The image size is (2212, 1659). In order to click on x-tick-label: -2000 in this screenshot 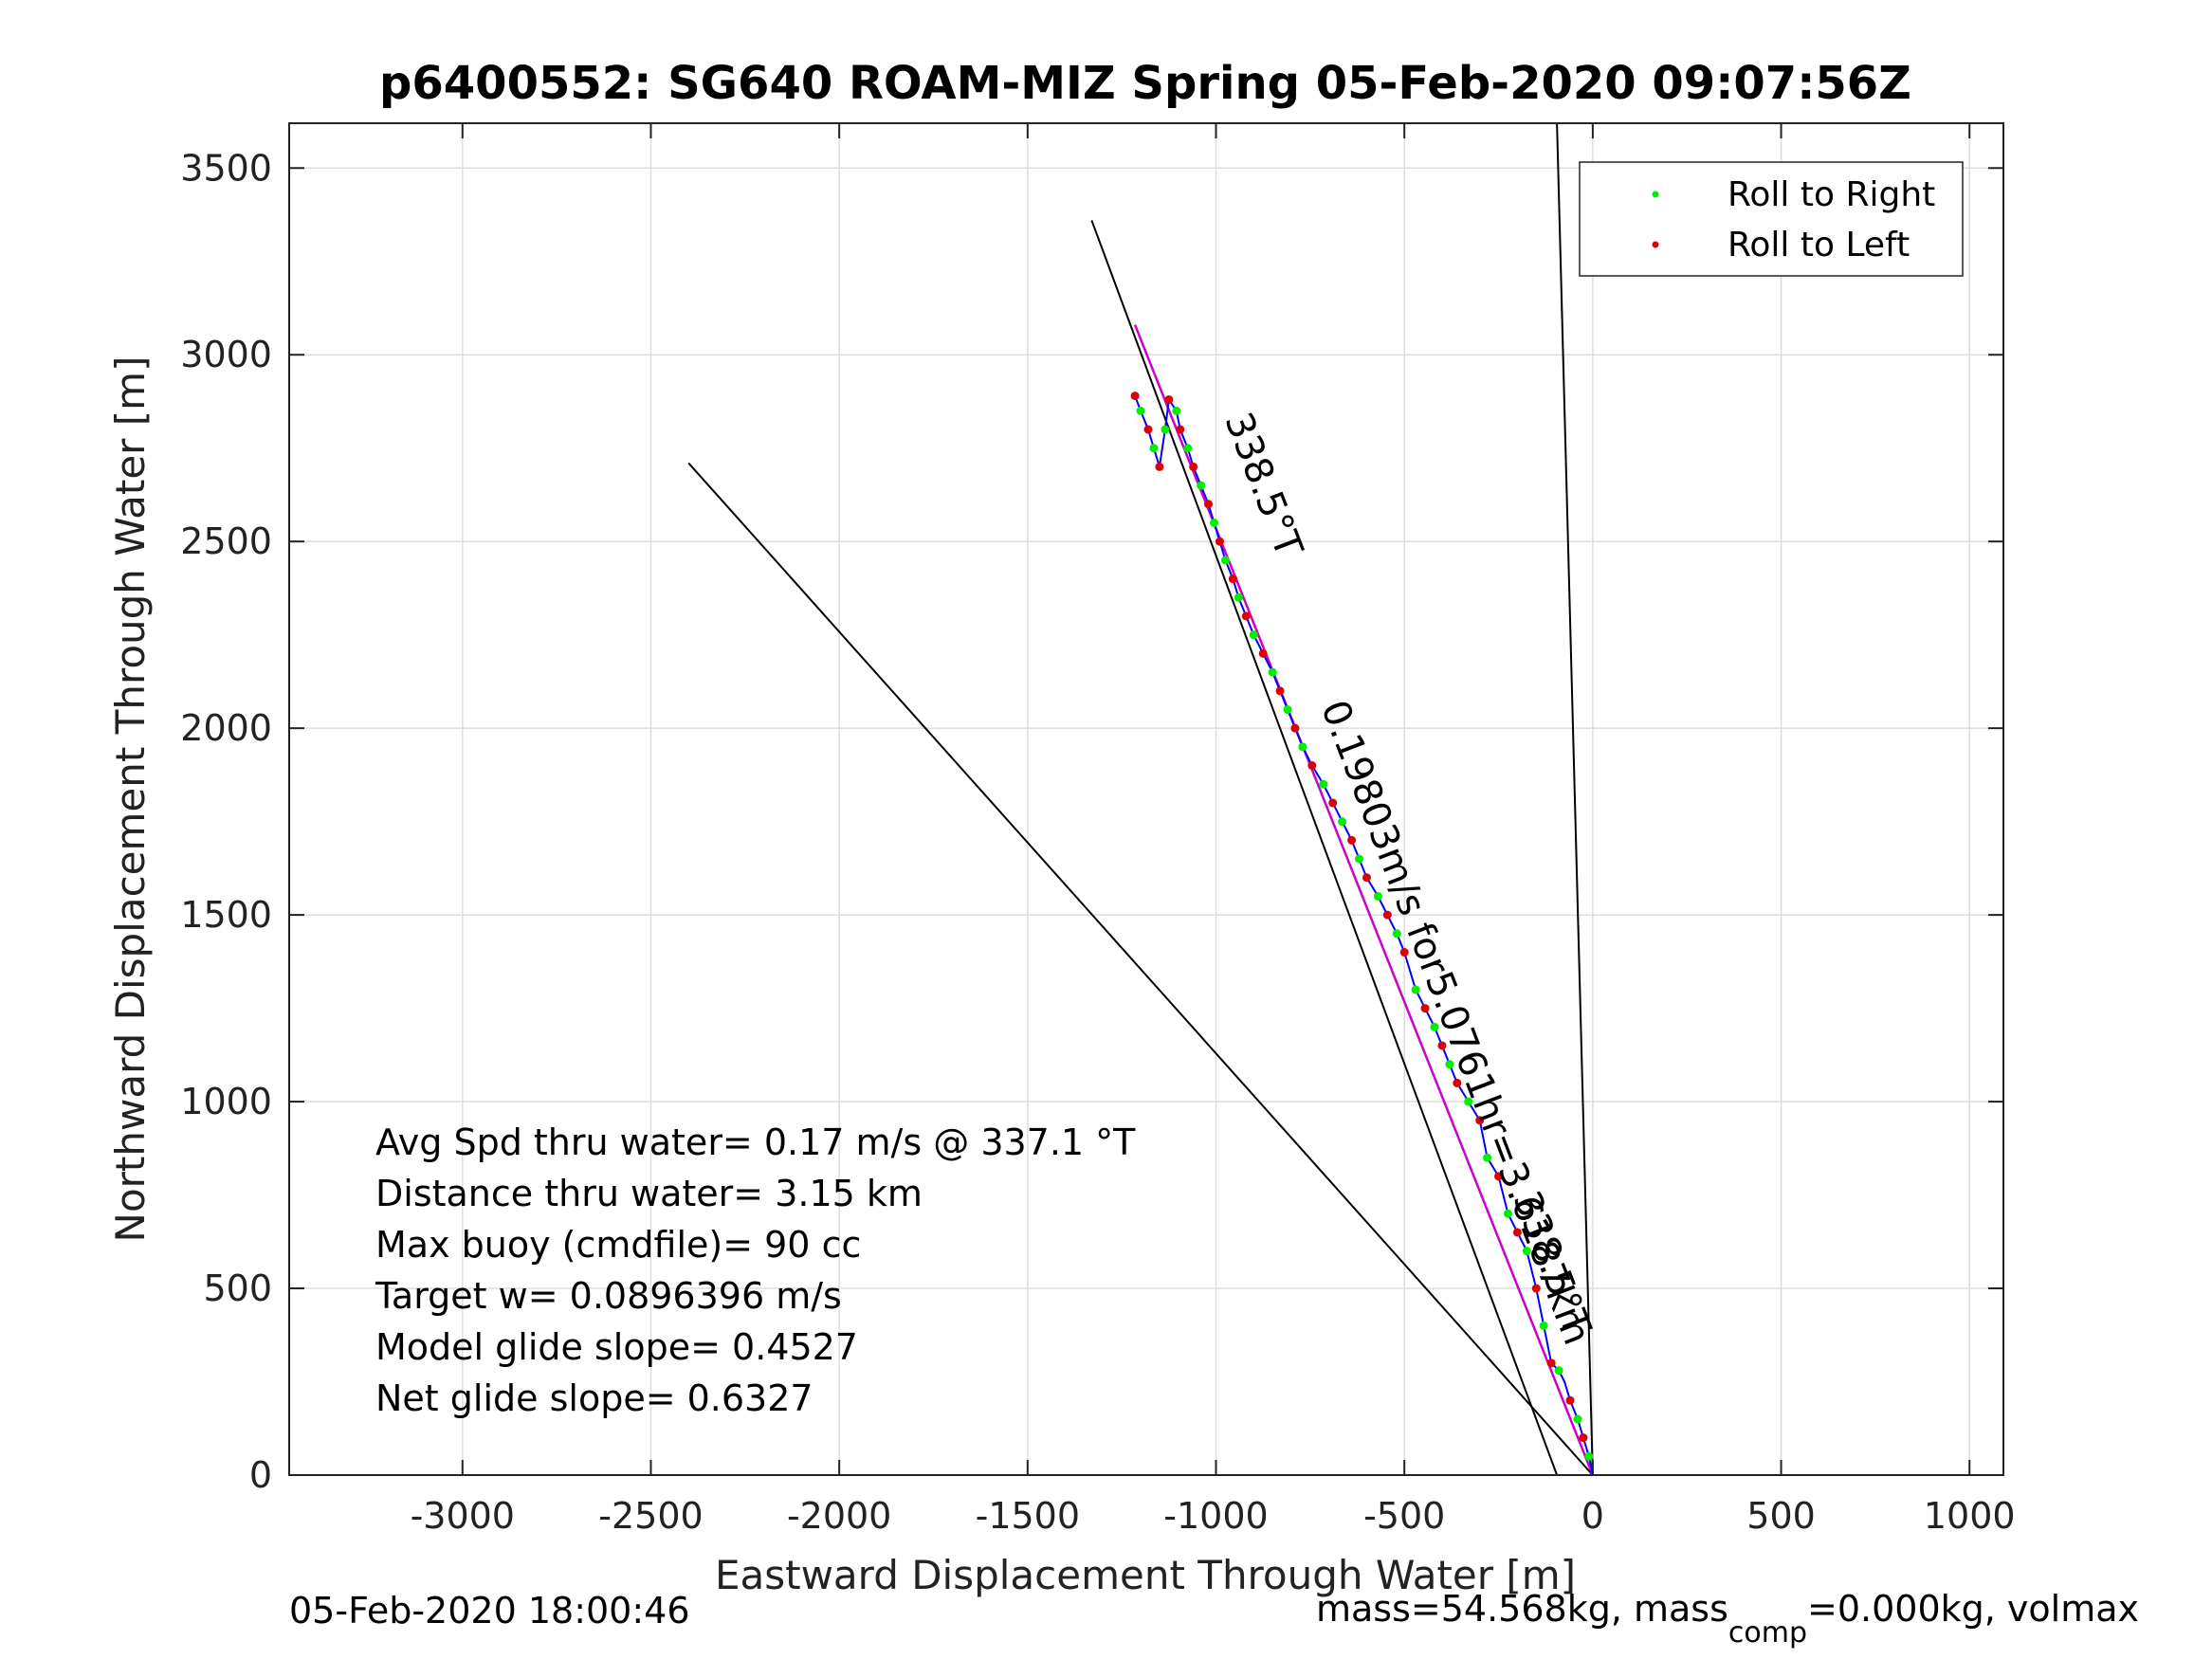, I will do `click(839, 1516)`.